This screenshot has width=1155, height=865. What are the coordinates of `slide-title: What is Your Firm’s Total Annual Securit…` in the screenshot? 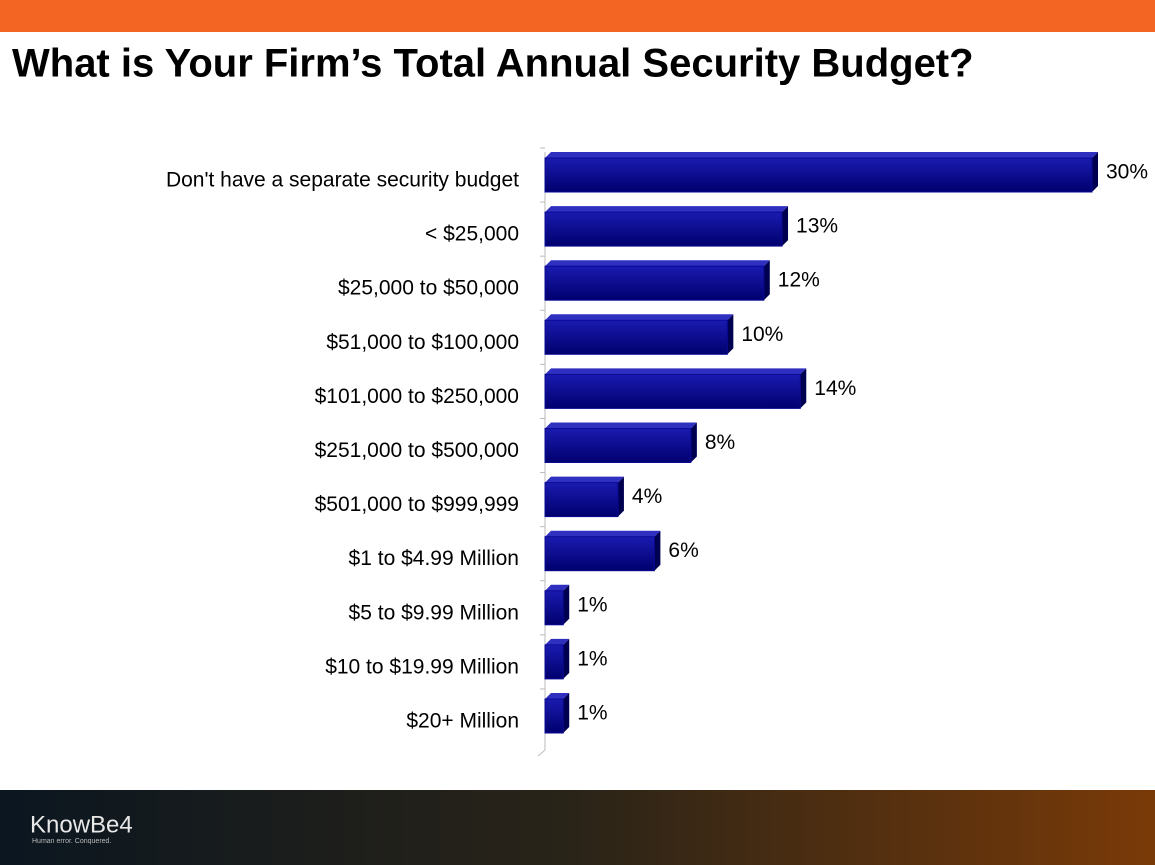 It's located at (493, 64).